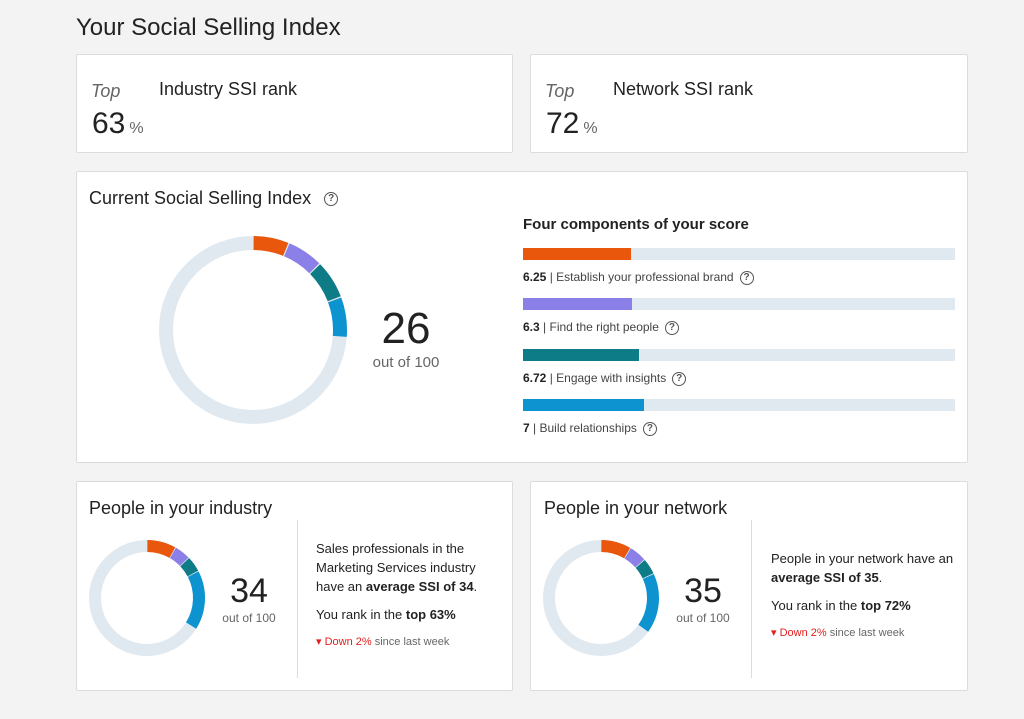 This screenshot has height=719, width=1024. Describe the element at coordinates (749, 103) in the screenshot. I see `network-rank-card: Top Network SSI rank 72%` at that location.